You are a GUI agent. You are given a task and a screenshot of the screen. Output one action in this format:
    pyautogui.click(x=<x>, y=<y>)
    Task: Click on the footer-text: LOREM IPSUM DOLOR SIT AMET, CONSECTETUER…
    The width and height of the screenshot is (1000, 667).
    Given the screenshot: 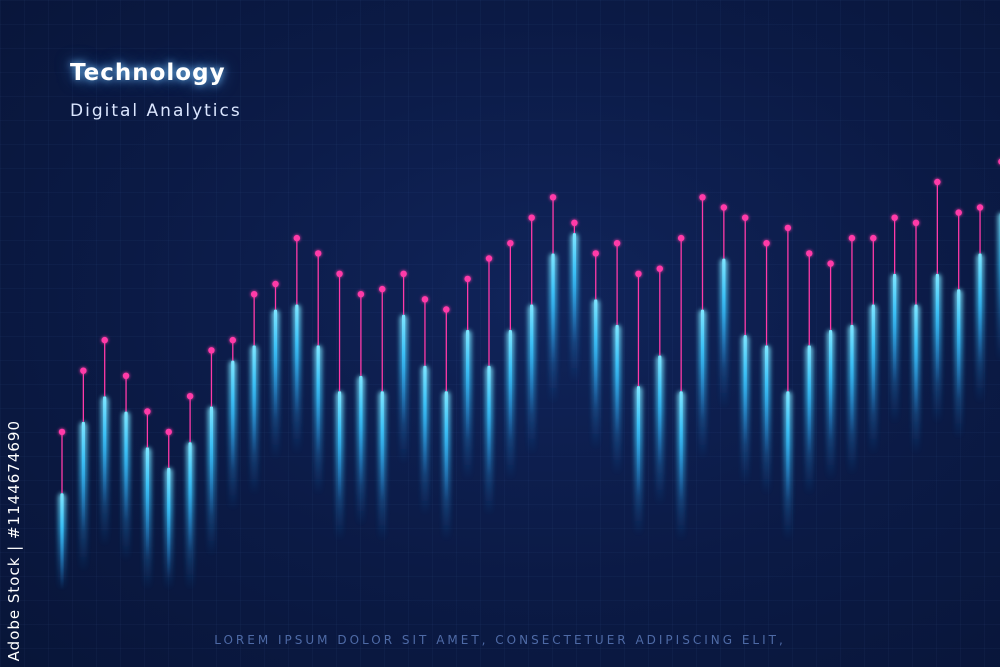 What is the action you would take?
    pyautogui.click(x=500, y=640)
    